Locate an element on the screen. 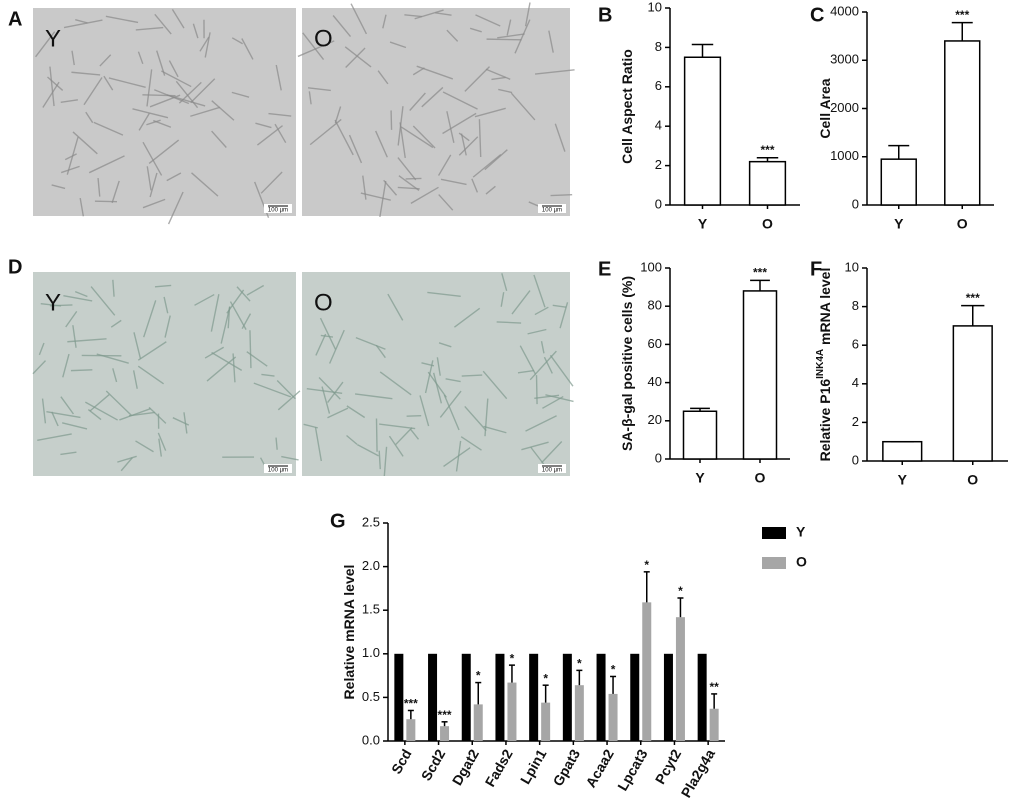 This screenshot has width=1020, height=798. y-tick-label: 1.5 is located at coordinates (371, 609).